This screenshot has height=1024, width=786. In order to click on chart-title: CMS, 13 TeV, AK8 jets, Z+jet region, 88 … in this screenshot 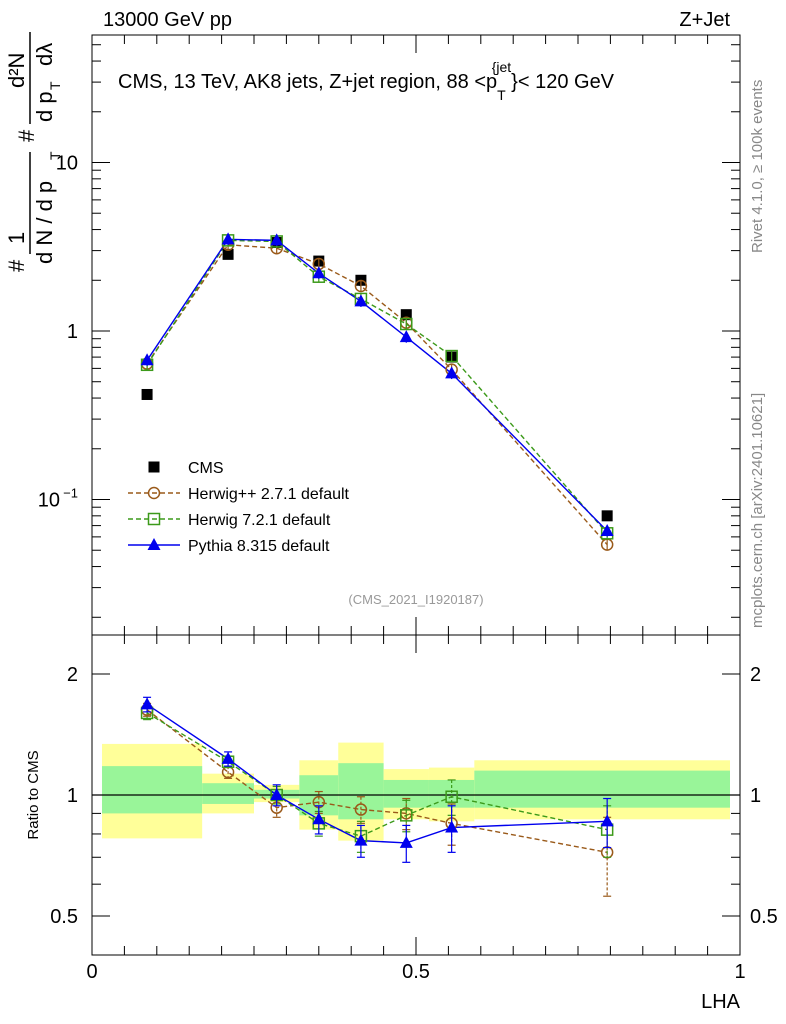, I will do `click(366, 81)`.